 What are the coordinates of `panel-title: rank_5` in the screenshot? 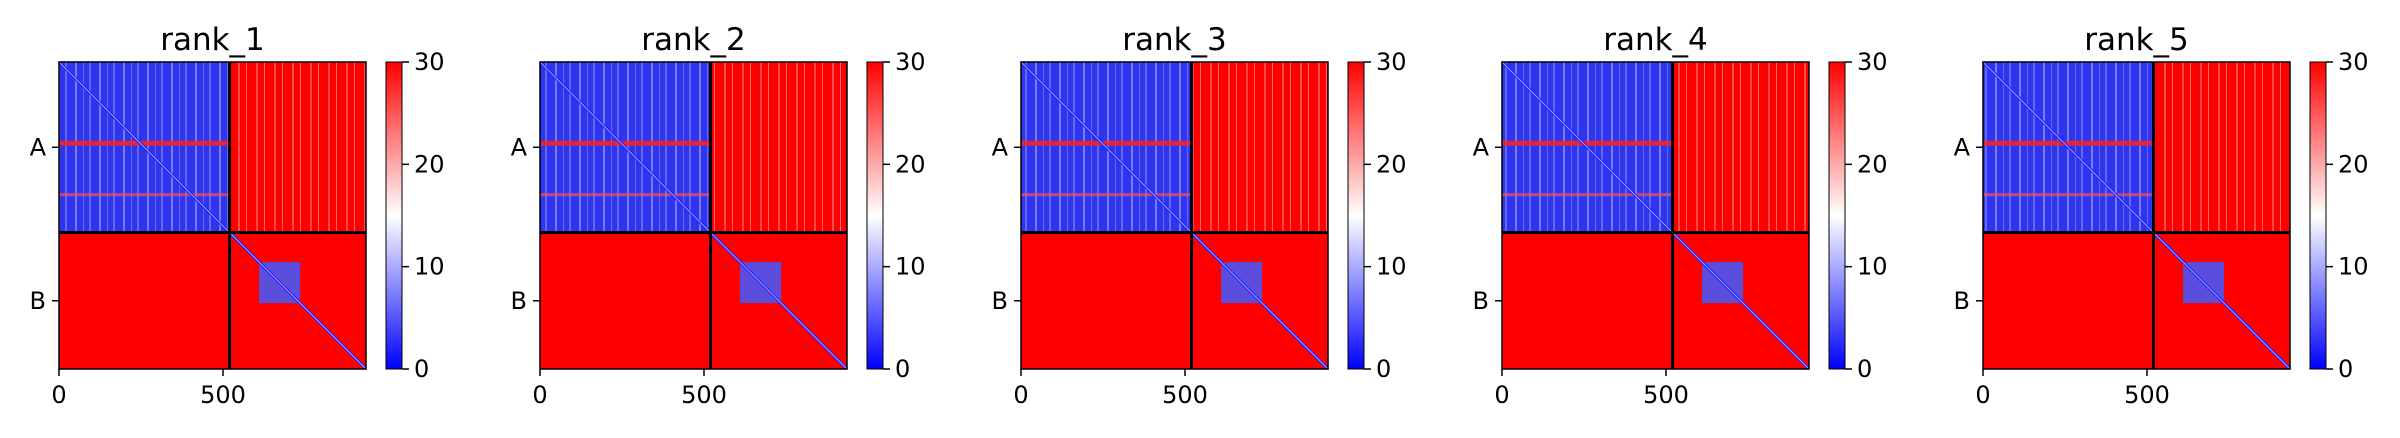 It's located at (2136, 40).